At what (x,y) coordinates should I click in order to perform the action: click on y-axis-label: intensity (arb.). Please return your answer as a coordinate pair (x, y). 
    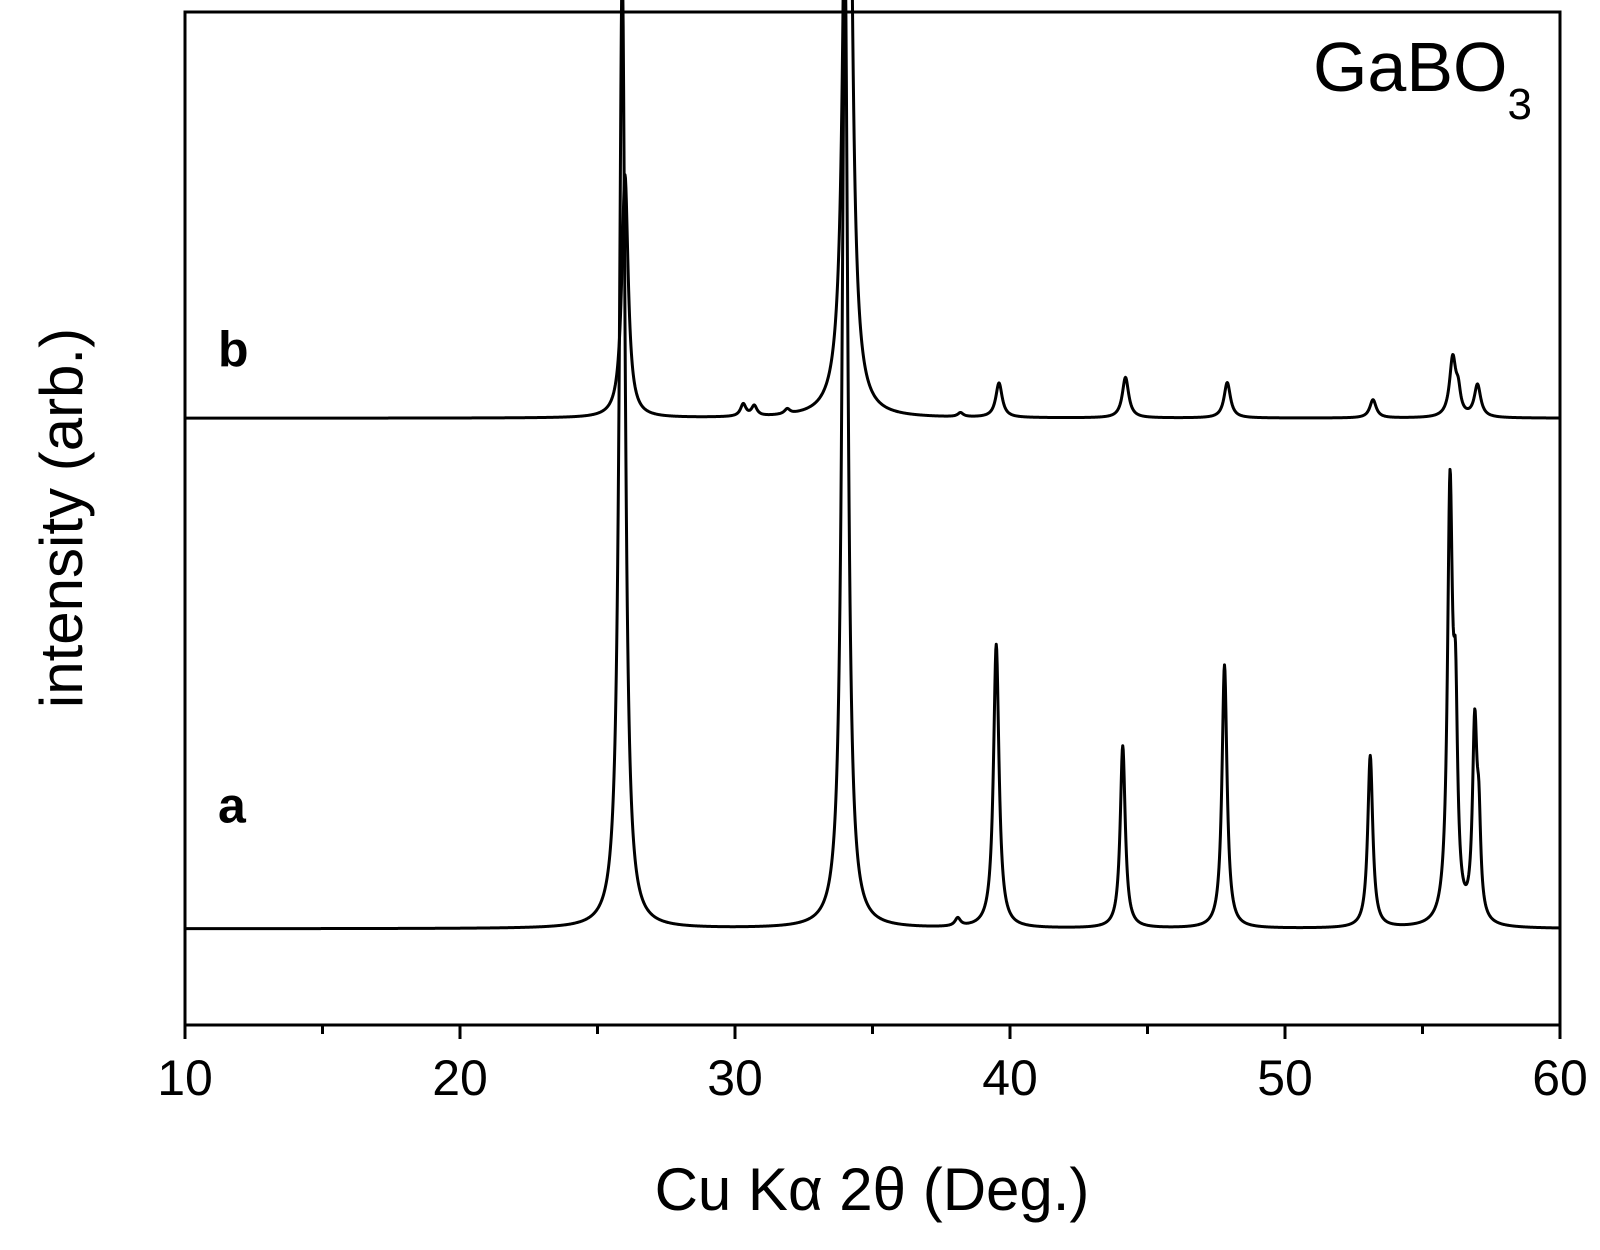
    Looking at the image, I should click on (61, 518).